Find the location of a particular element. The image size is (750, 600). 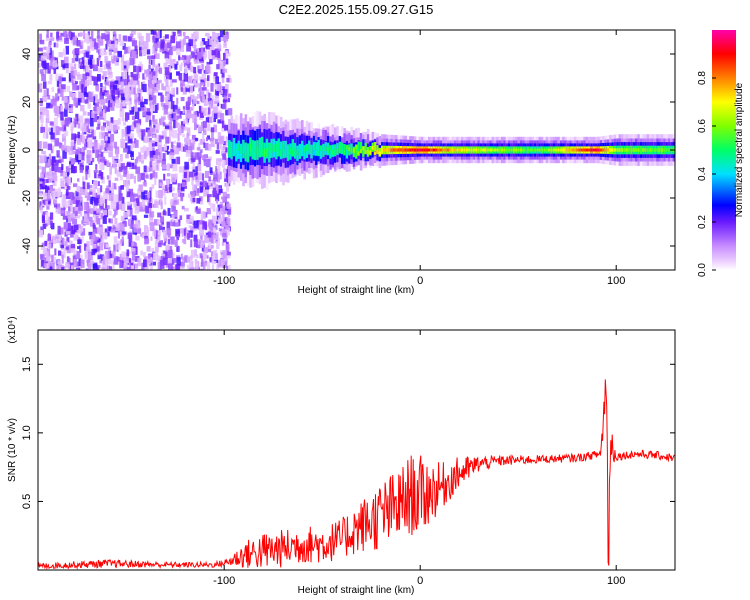

x-tick-label: 100 is located at coordinates (616, 281).